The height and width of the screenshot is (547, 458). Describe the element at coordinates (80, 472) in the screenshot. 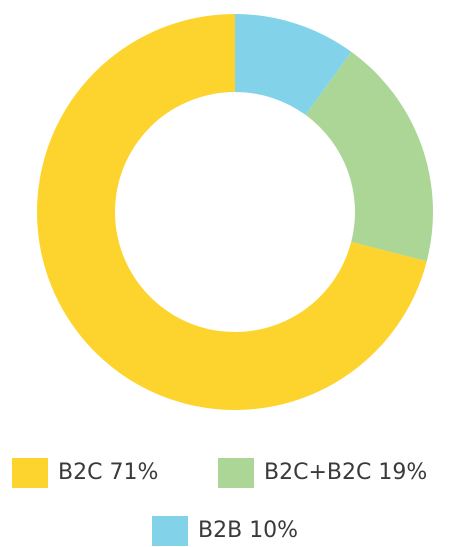

I see `legend-name: B2C` at that location.